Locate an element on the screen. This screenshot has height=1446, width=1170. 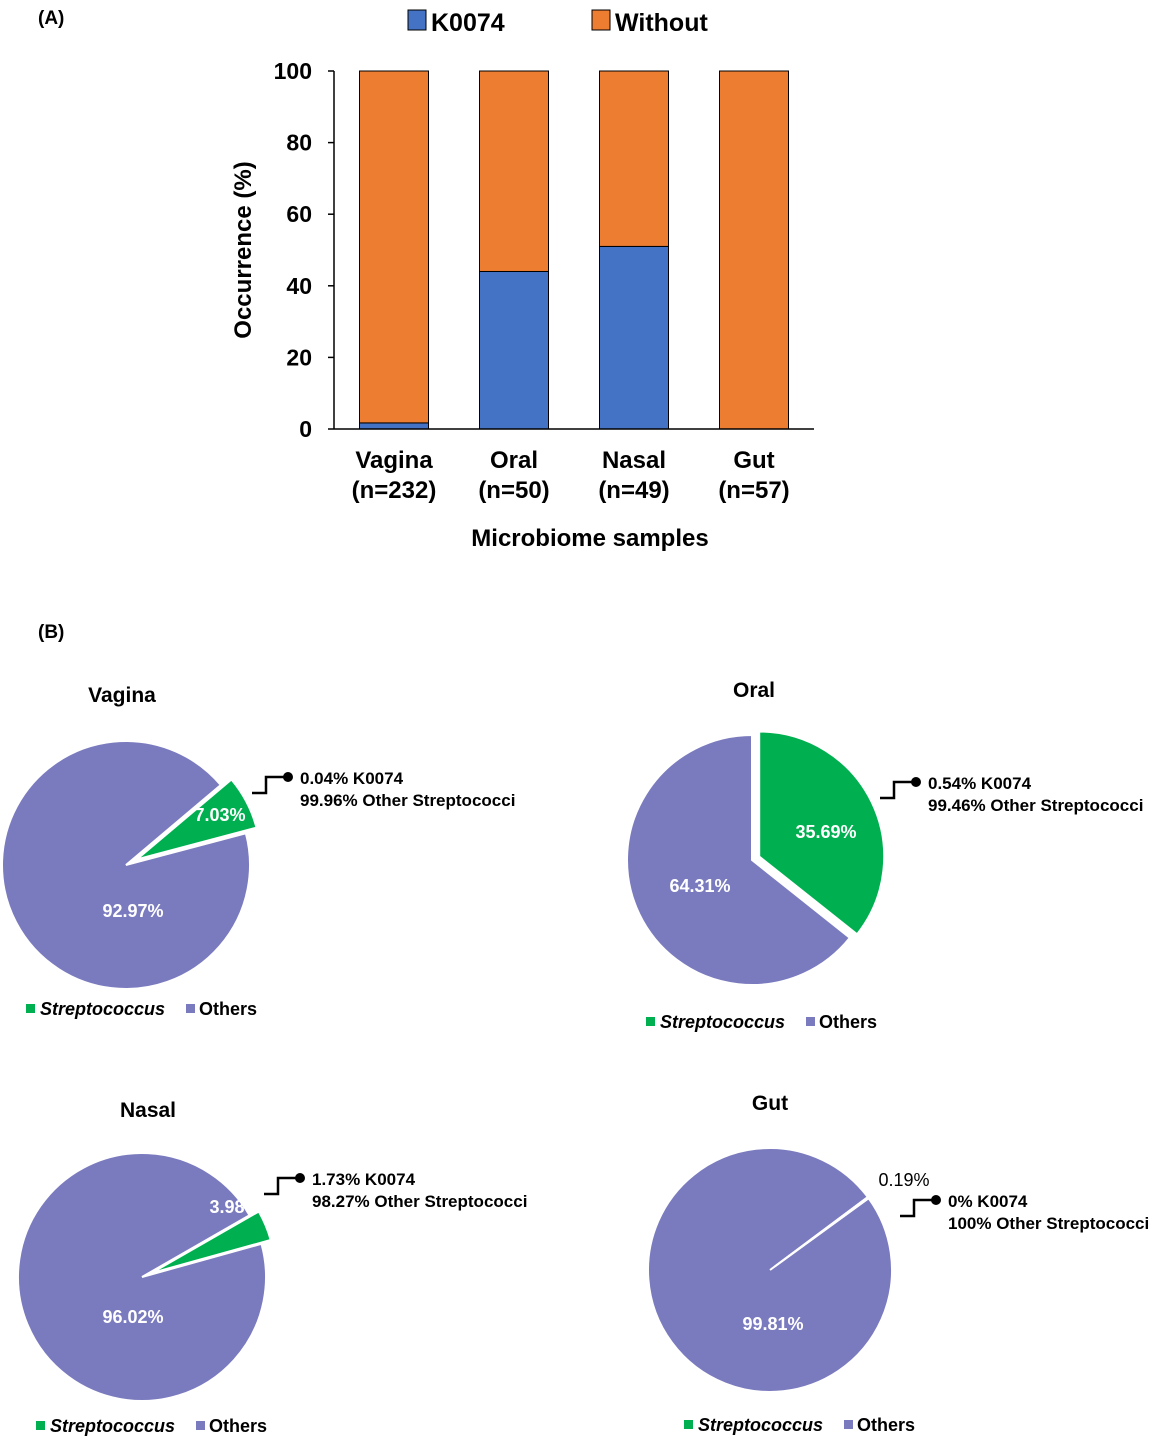
callout-connector-nasal is located at coordinates (281, 1186).